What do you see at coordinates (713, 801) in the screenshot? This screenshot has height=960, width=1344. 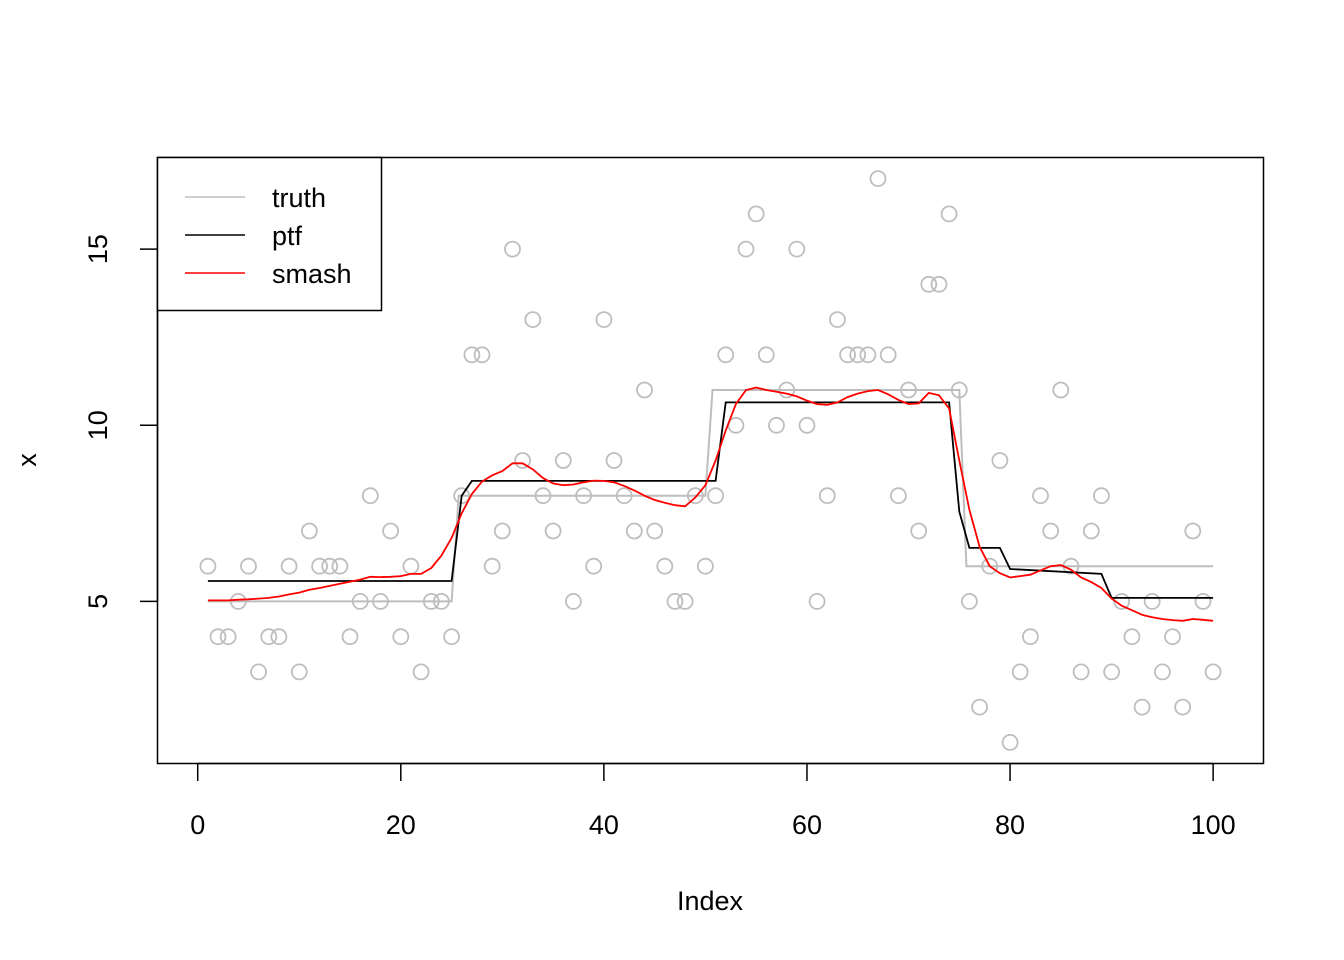 I see `x-axis: 0 20 40 60 80 100` at bounding box center [713, 801].